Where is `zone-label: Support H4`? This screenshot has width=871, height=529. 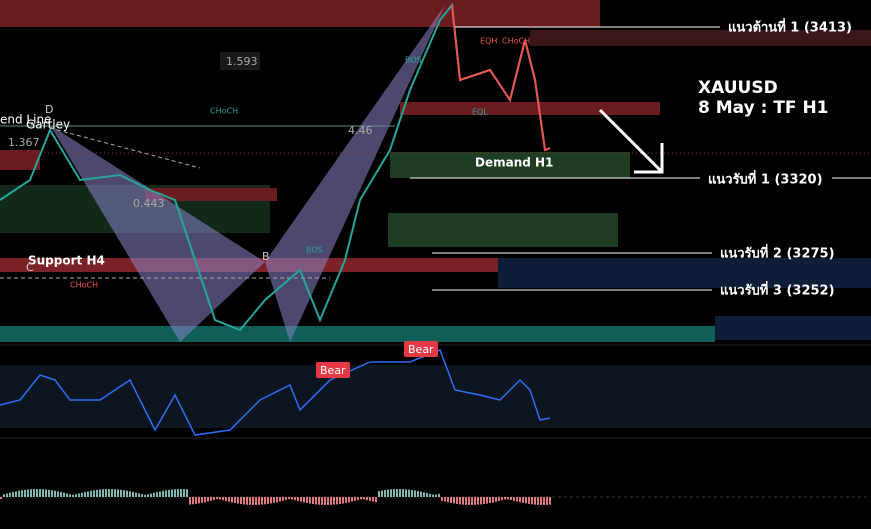
zone-label: Support H4 is located at coordinates (66, 261).